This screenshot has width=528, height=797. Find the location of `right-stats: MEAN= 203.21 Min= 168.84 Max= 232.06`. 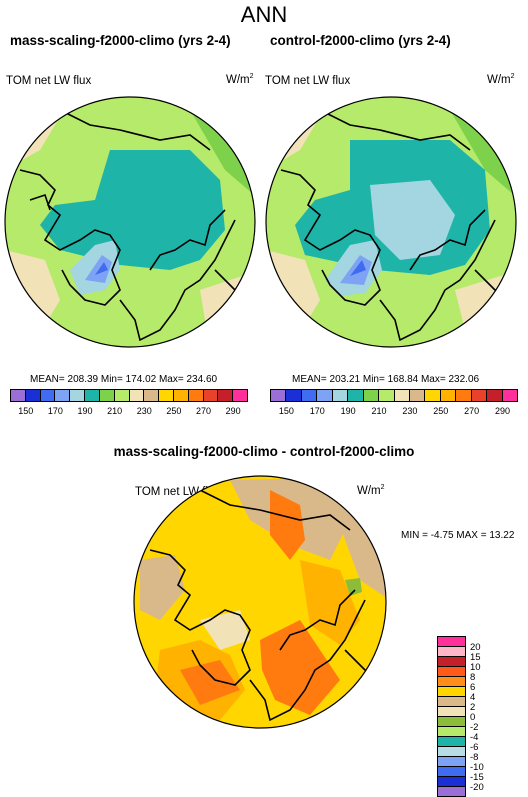

right-stats: MEAN= 203.21 Min= 168.84 Max= 232.06 is located at coordinates (386, 379).